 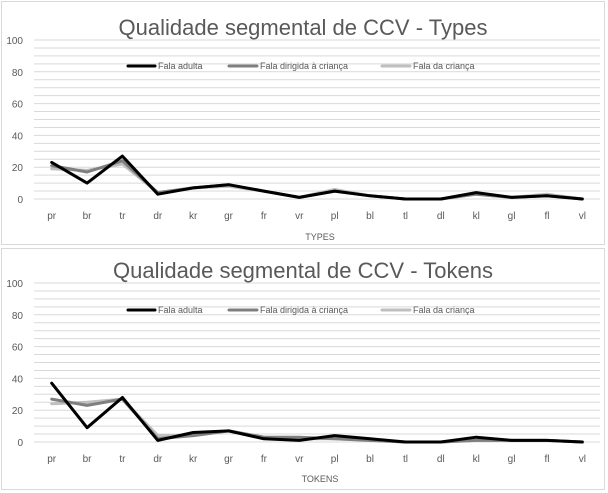 What do you see at coordinates (303, 27) in the screenshot?
I see `chart-title: Qualidade segmental de CCV - Types` at bounding box center [303, 27].